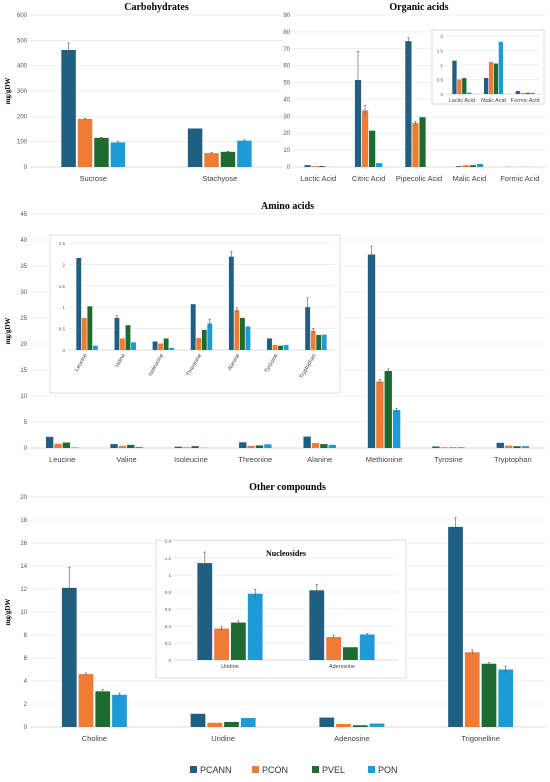  I want to click on y-tick-label: 0.2, so click(168, 643).